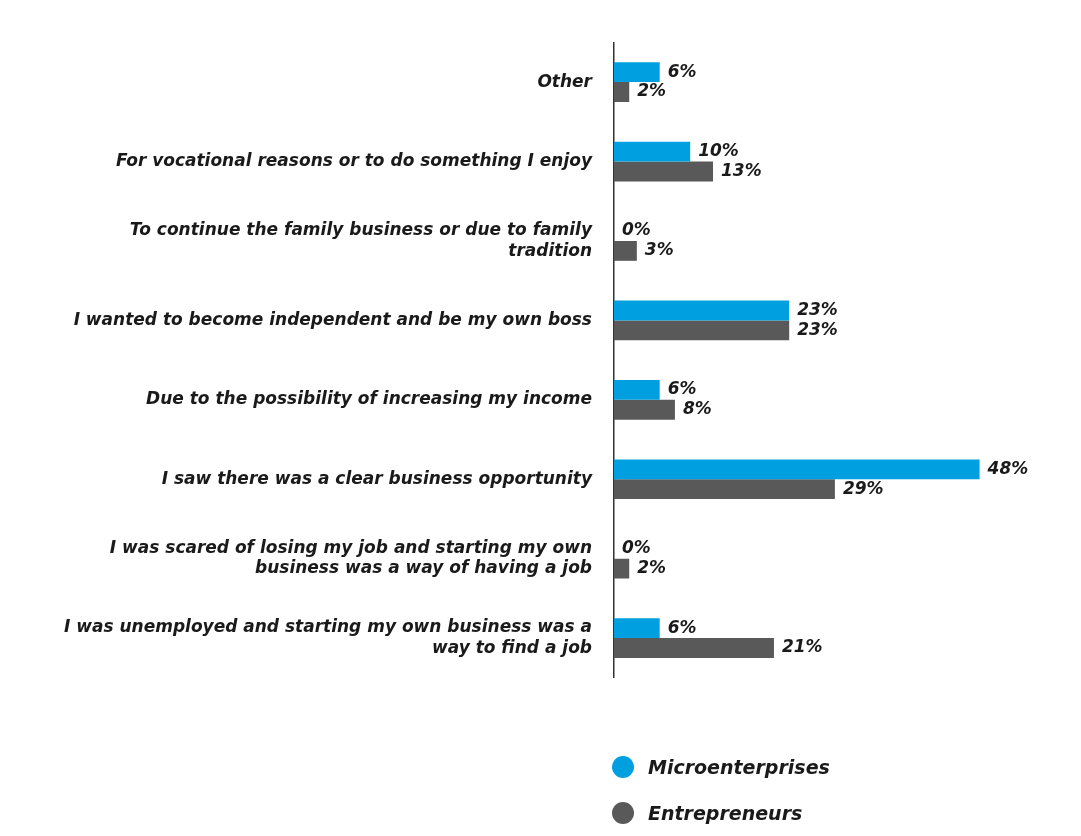 The width and height of the screenshot is (1081, 836). What do you see at coordinates (332, 318) in the screenshot?
I see `y-tick-label: I wanted to become independent and be my own boss` at bounding box center [332, 318].